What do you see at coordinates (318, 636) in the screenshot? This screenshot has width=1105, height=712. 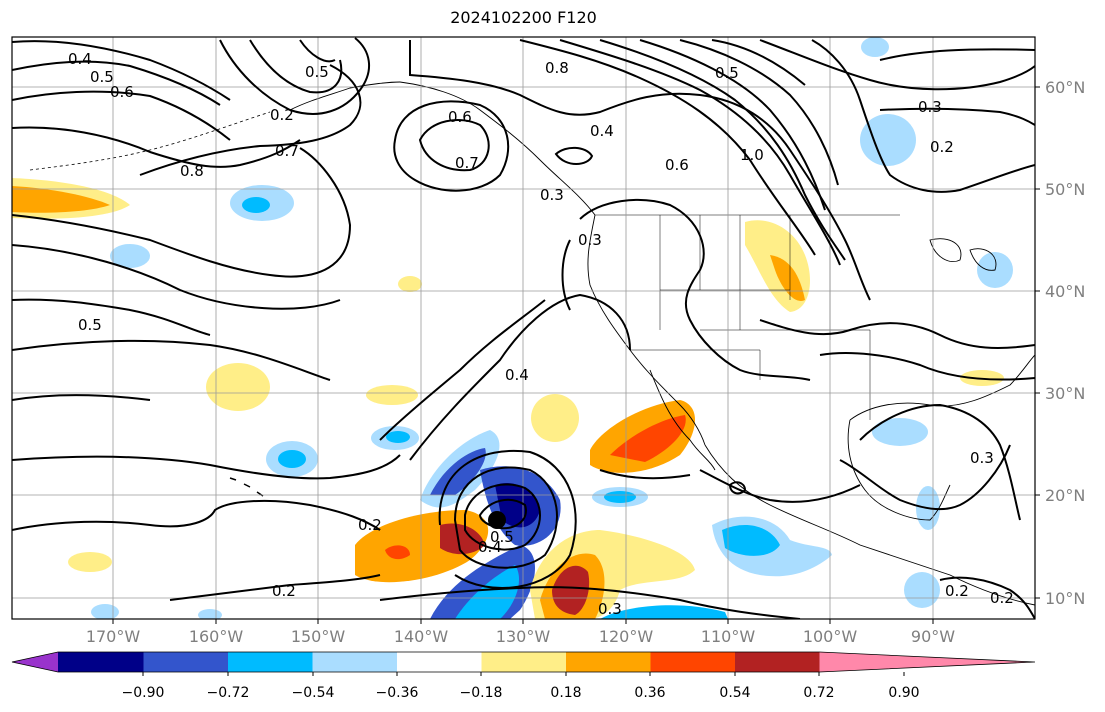 I see `lon-label: 150°W` at bounding box center [318, 636].